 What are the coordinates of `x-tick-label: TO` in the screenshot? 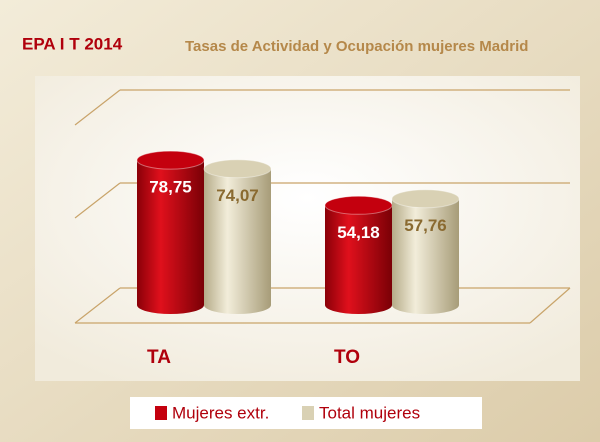 It's located at (347, 357).